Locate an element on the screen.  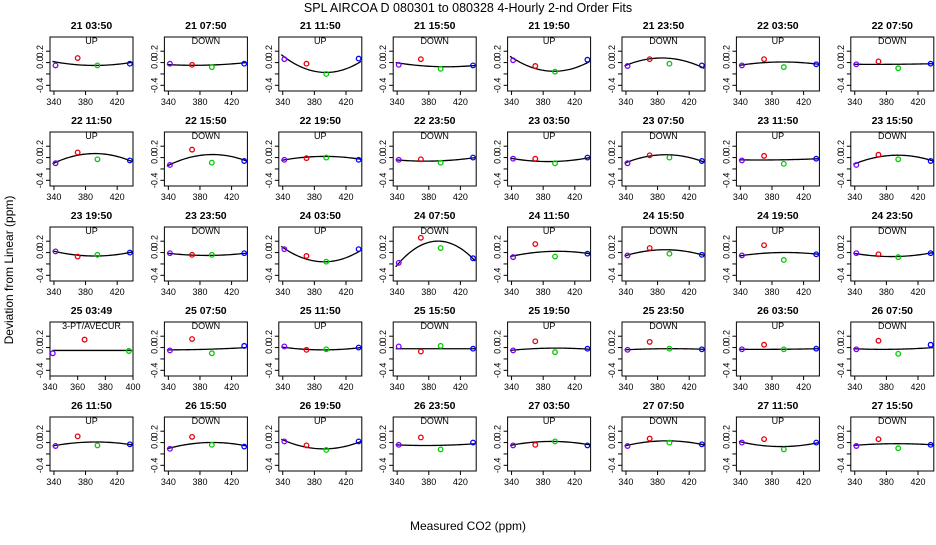
panel-10: 22 15:50 DOWN 340 380 420 -0.4 0.00.2 is located at coordinates (198, 158).